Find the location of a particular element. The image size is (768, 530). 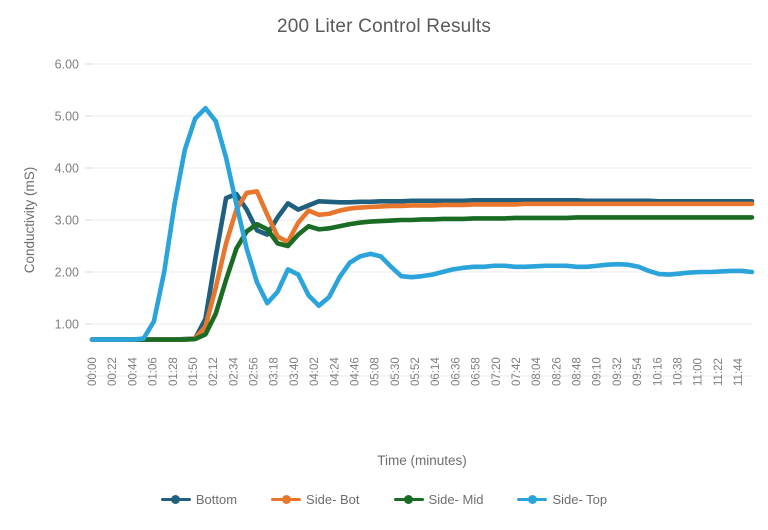

x-axis-tick-label: 04:46 is located at coordinates (355, 371).